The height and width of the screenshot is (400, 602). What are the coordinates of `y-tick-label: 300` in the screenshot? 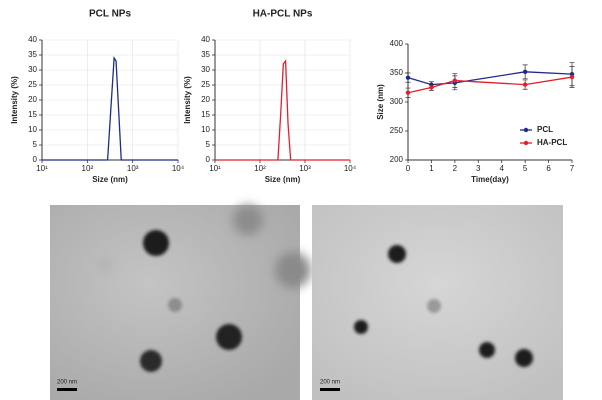 It's located at (397, 101).